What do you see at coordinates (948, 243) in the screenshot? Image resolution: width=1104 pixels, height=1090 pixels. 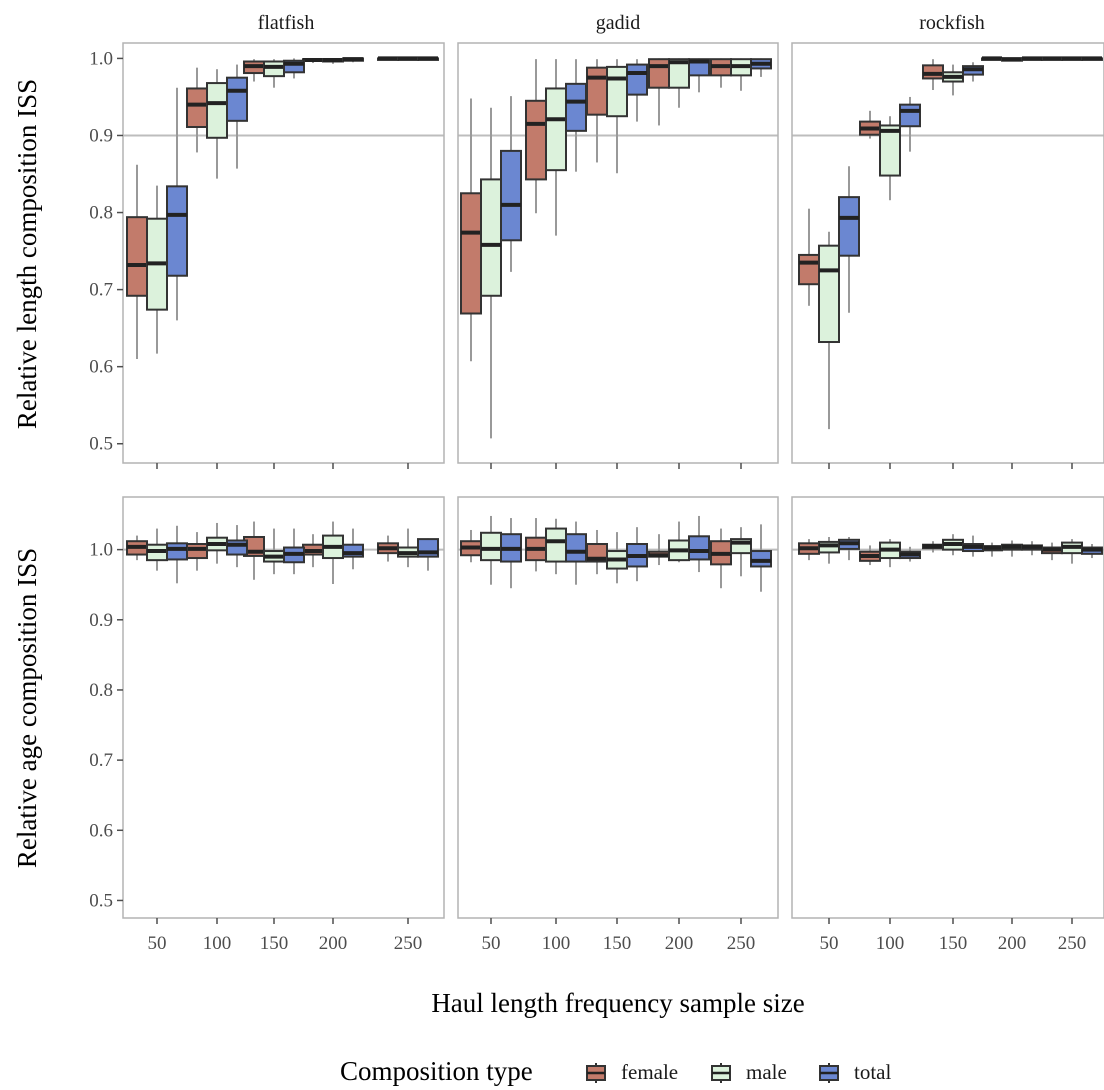 I see `panel-length-rockfish-plot-area` at bounding box center [948, 243].